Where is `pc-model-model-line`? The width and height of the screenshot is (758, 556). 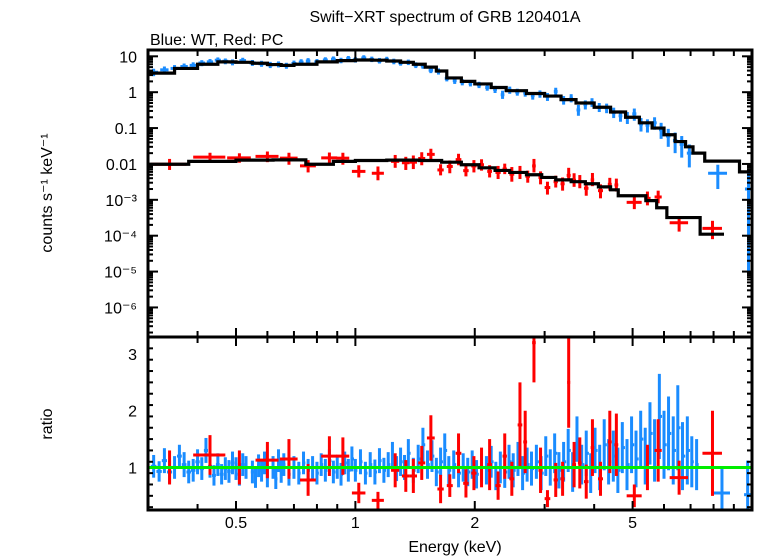
pc-model-model-line is located at coordinates (436, 197).